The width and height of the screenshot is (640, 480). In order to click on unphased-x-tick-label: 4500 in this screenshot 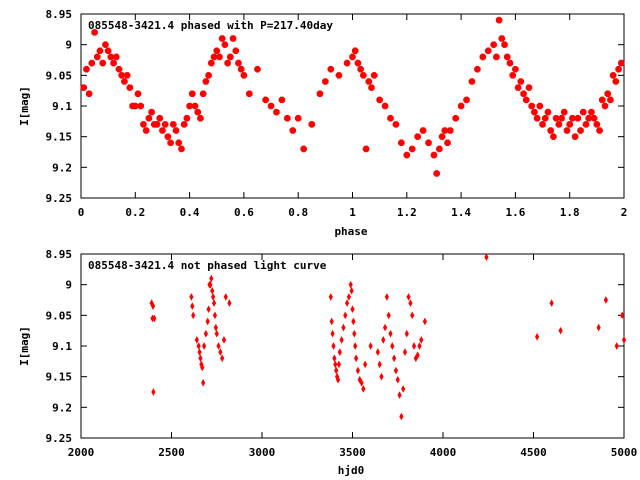, I will do `click(533, 452)`.